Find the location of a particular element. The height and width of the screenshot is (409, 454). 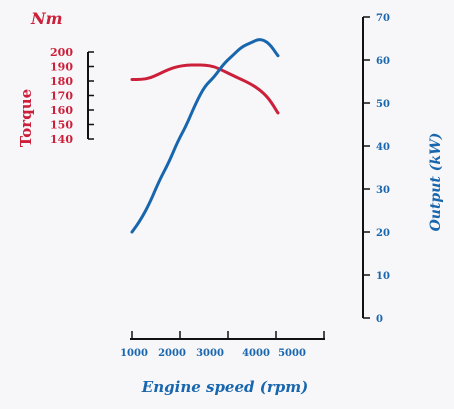

left-tick-label: 140 is located at coordinates (61, 139).